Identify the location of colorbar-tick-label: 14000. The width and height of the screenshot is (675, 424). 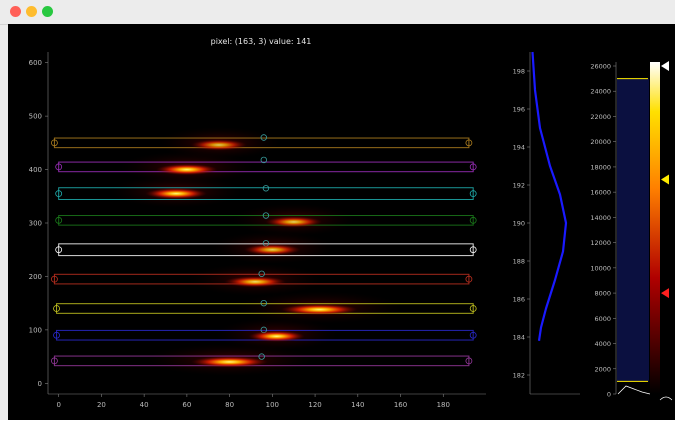
(600, 218).